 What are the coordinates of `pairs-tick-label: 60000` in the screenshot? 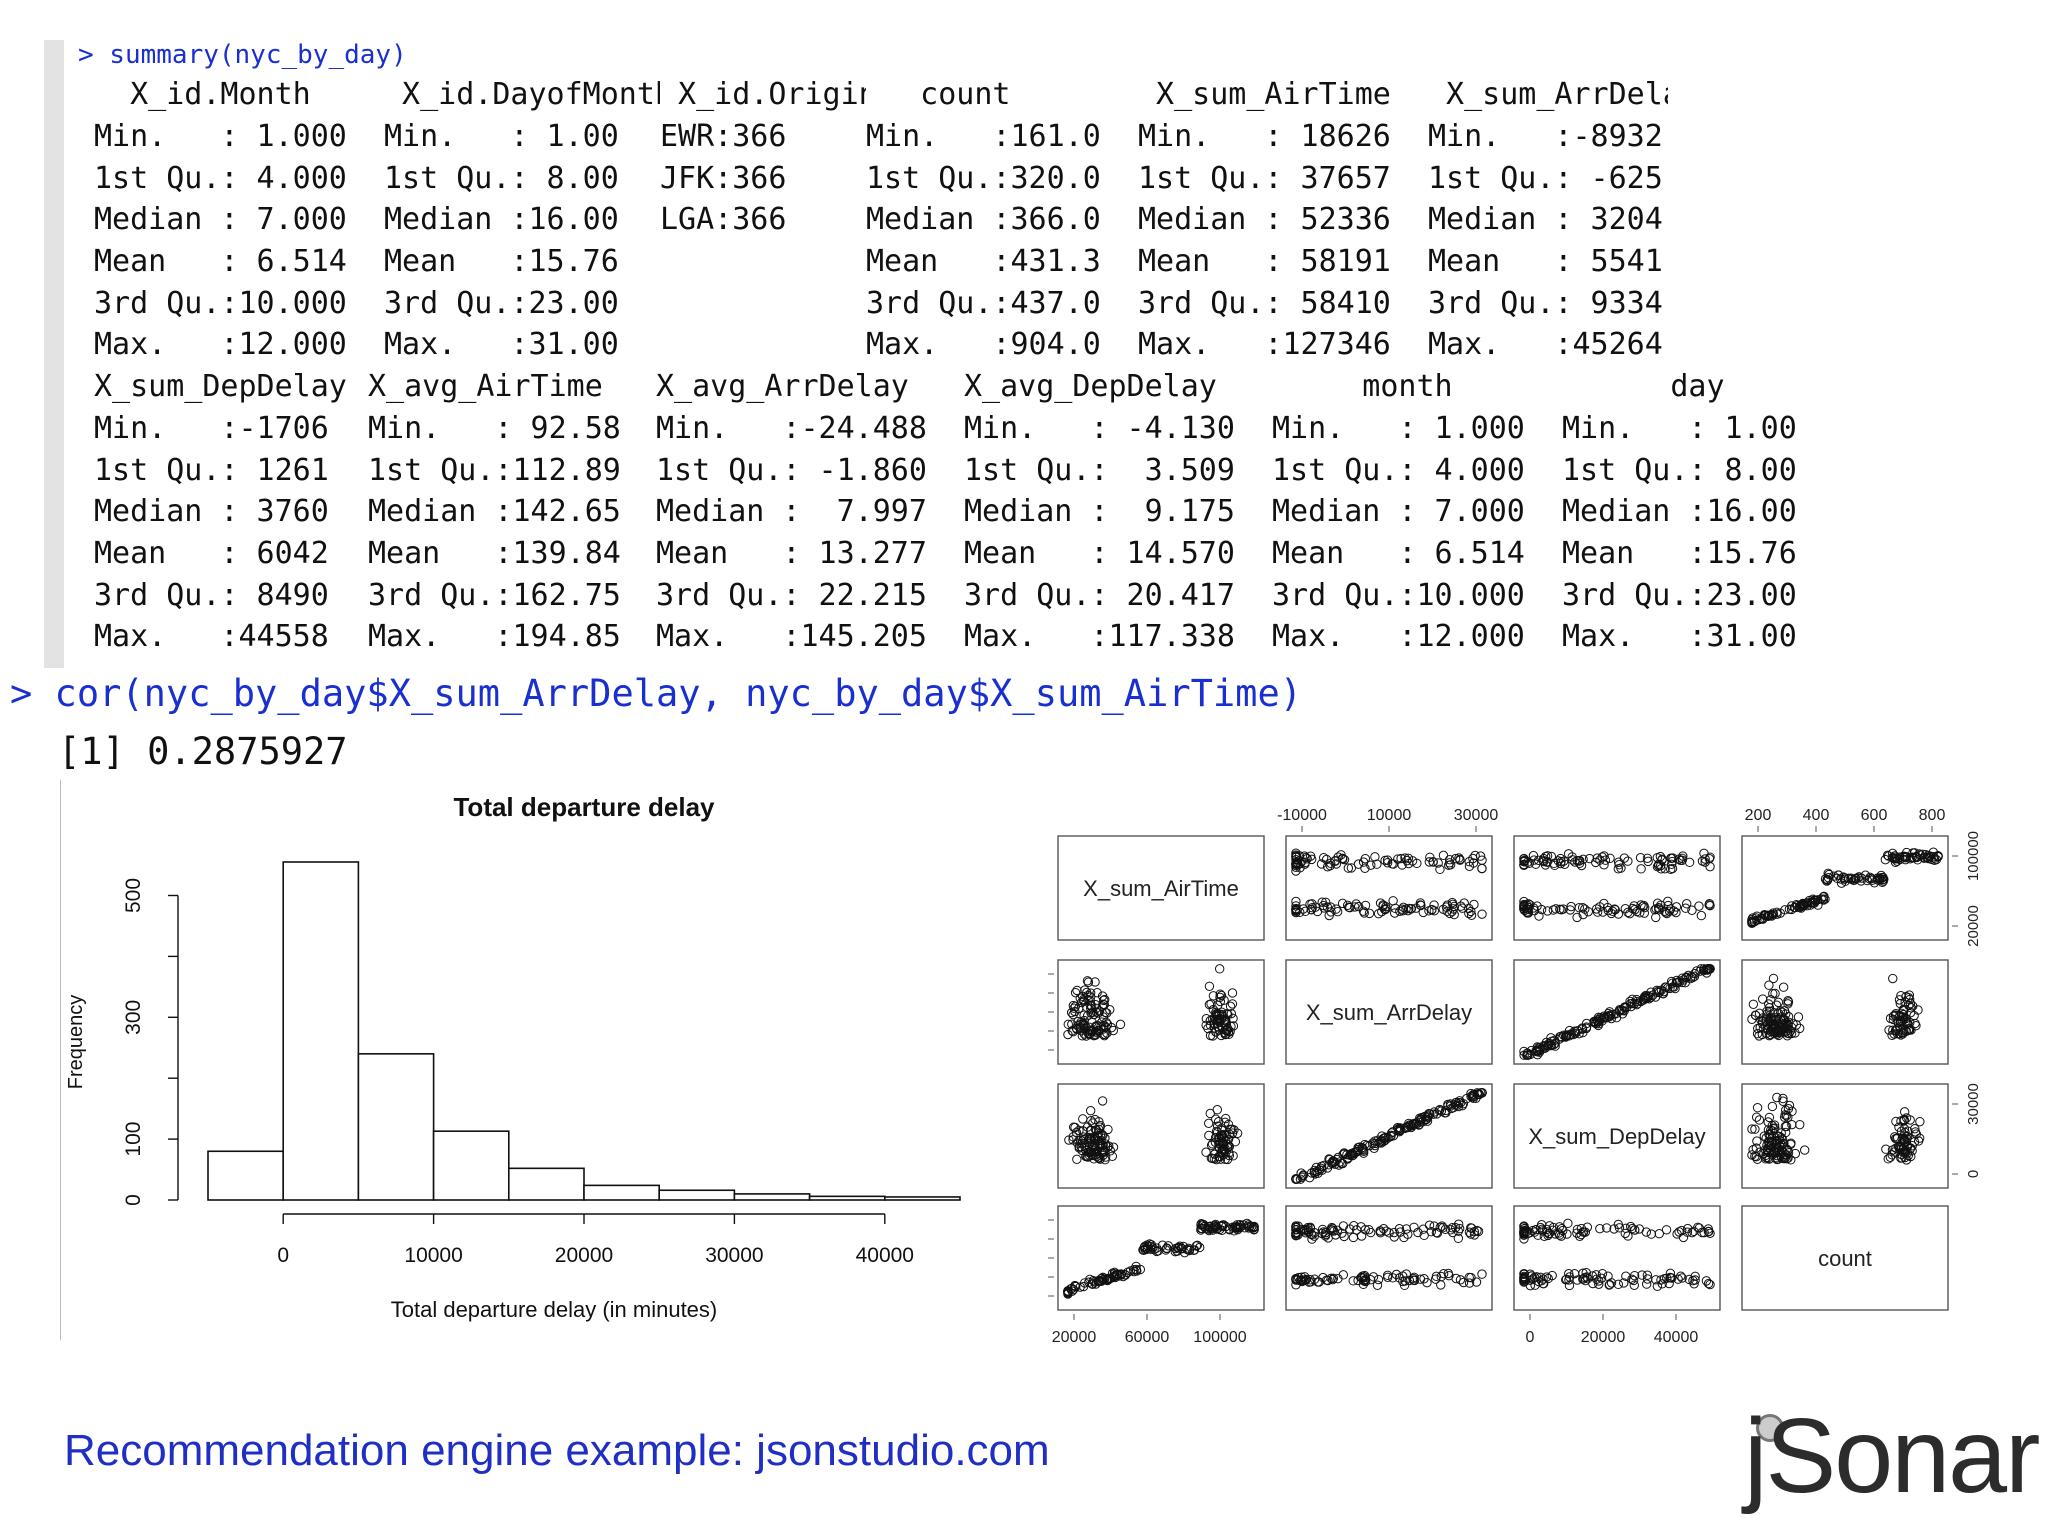 It's located at (1147, 1337).